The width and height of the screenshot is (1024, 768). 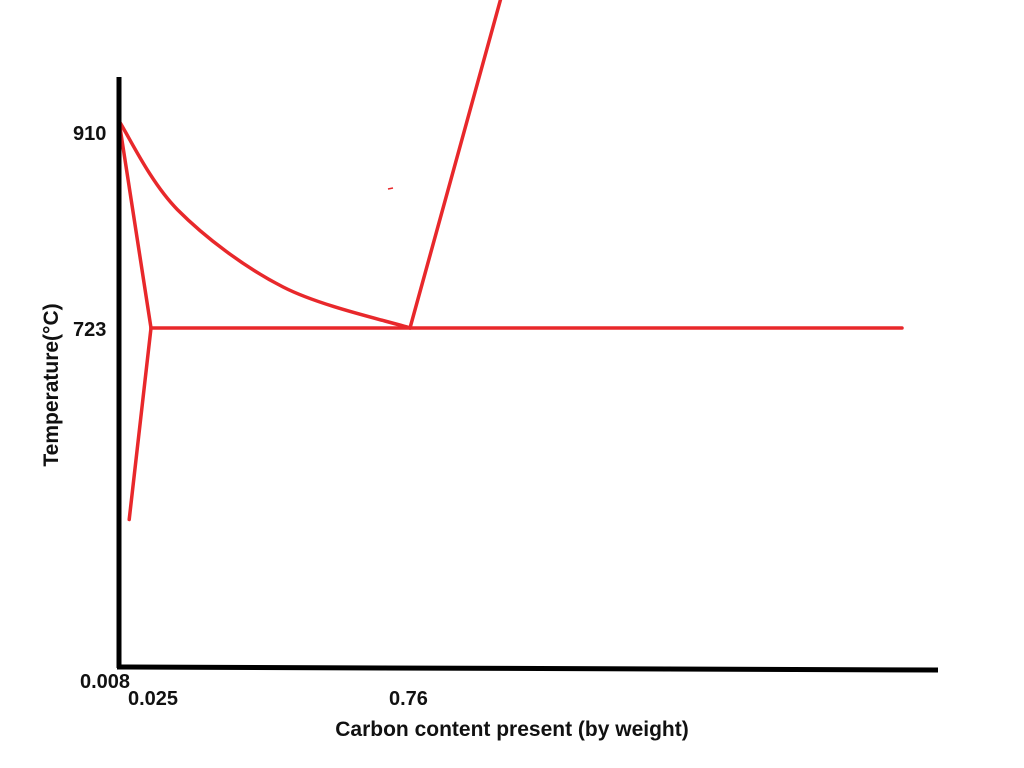 What do you see at coordinates (140, 424) in the screenshot?
I see `series-line-alpha-solvus-lower` at bounding box center [140, 424].